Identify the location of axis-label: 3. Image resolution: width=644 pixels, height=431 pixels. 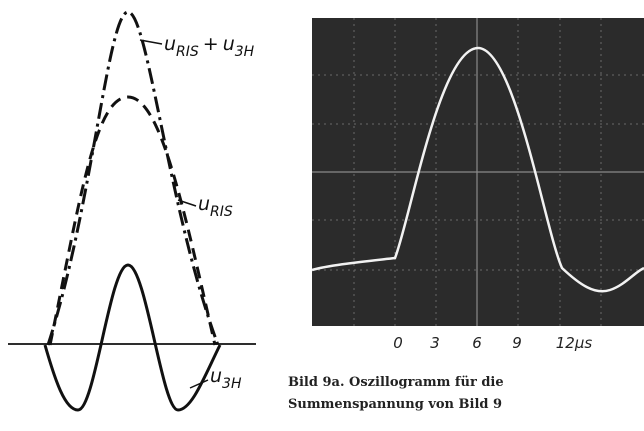
(435, 343).